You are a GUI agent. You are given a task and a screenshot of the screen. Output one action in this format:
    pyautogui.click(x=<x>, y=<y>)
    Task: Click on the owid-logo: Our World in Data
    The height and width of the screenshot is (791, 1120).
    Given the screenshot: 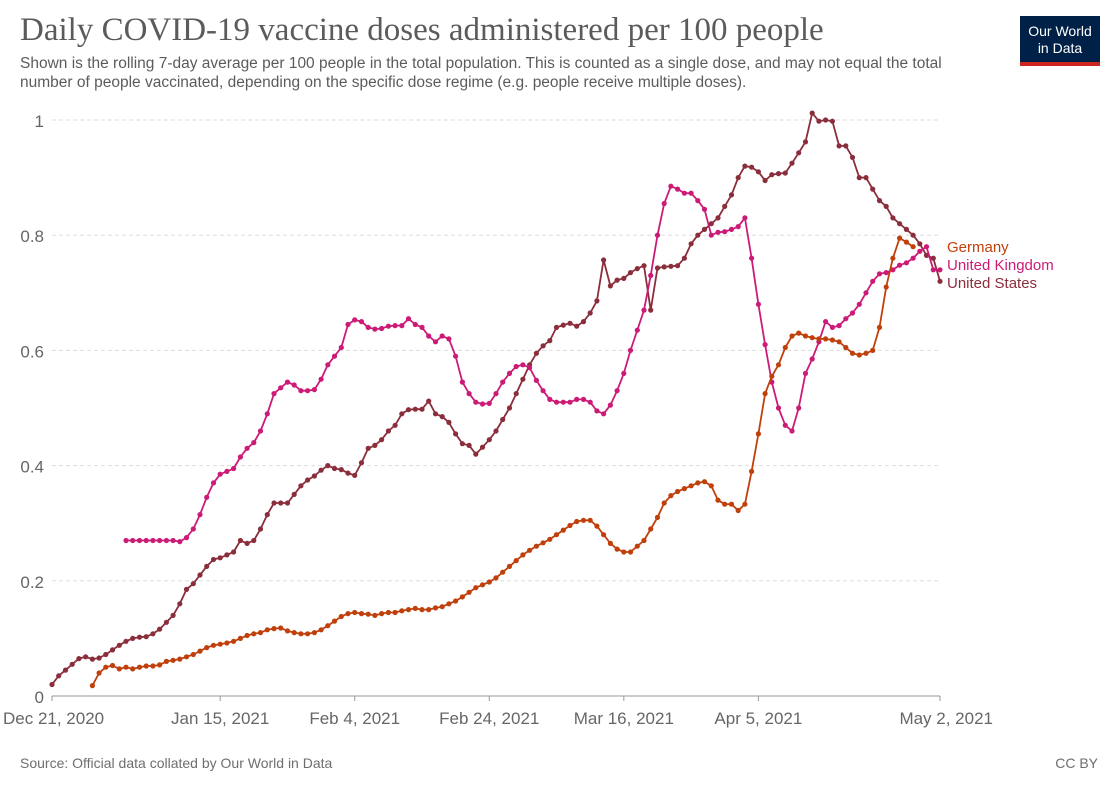 What is the action you would take?
    pyautogui.click(x=1060, y=41)
    